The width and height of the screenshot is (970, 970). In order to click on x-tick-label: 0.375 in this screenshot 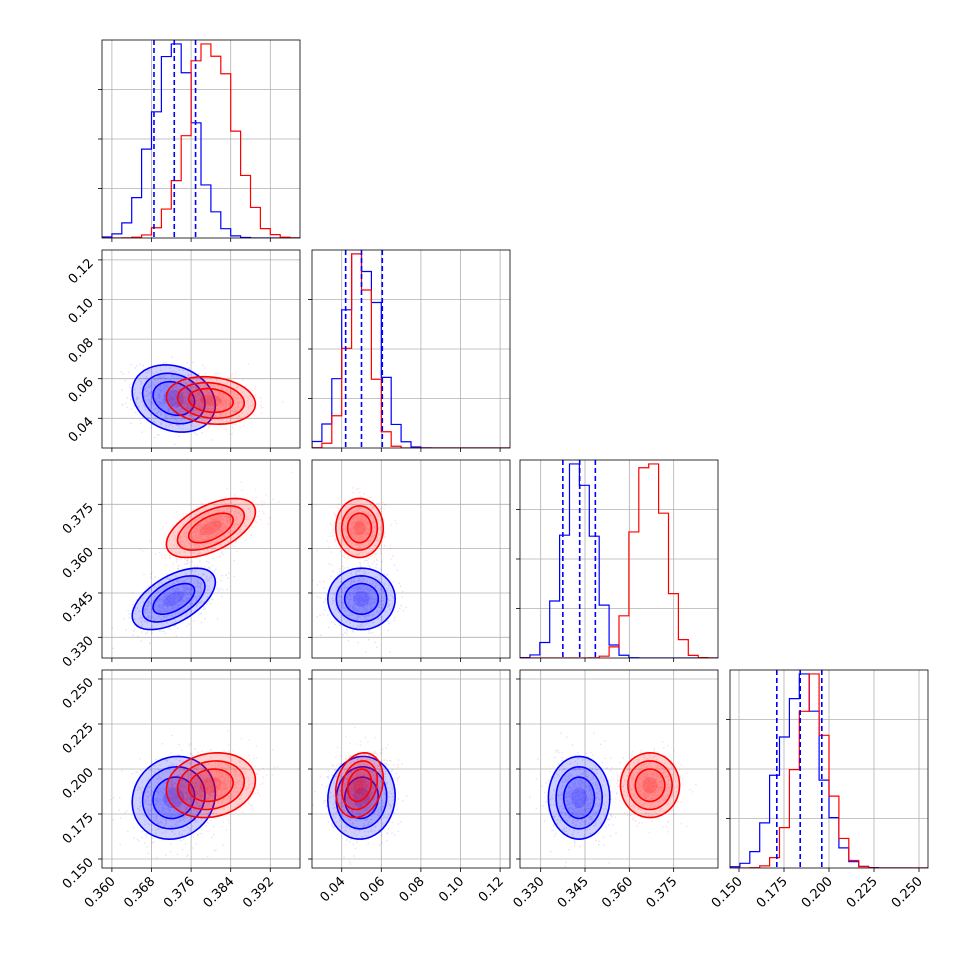, I will do `click(662, 892)`.